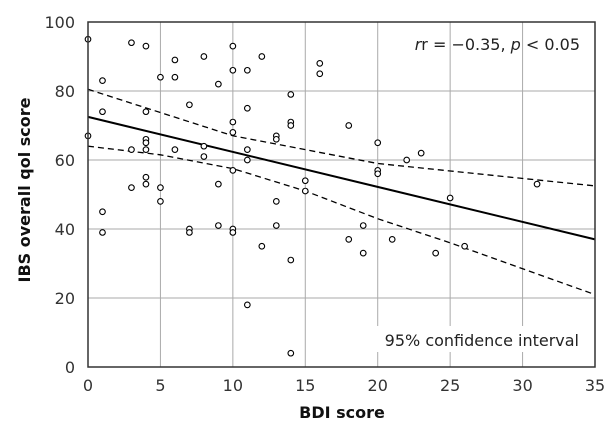  What do you see at coordinates (305, 385) in the screenshot?
I see `x-tick-label: 15` at bounding box center [305, 385].